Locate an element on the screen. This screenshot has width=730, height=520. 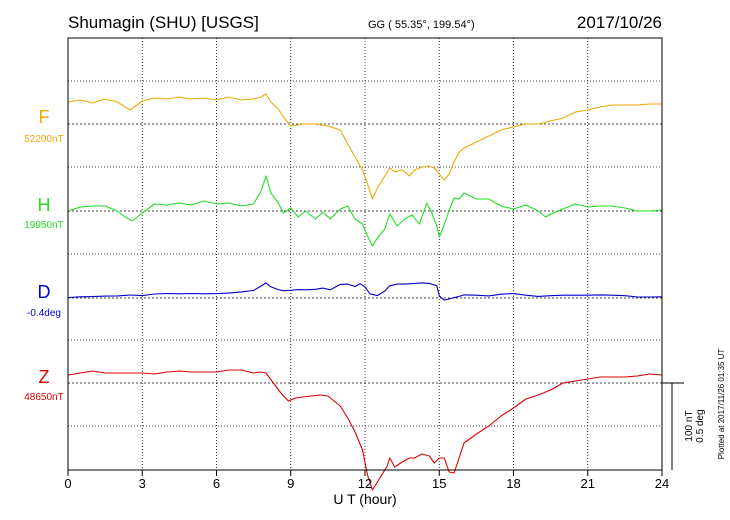
series-baseline-D: -0.4deg is located at coordinates (44, 313).